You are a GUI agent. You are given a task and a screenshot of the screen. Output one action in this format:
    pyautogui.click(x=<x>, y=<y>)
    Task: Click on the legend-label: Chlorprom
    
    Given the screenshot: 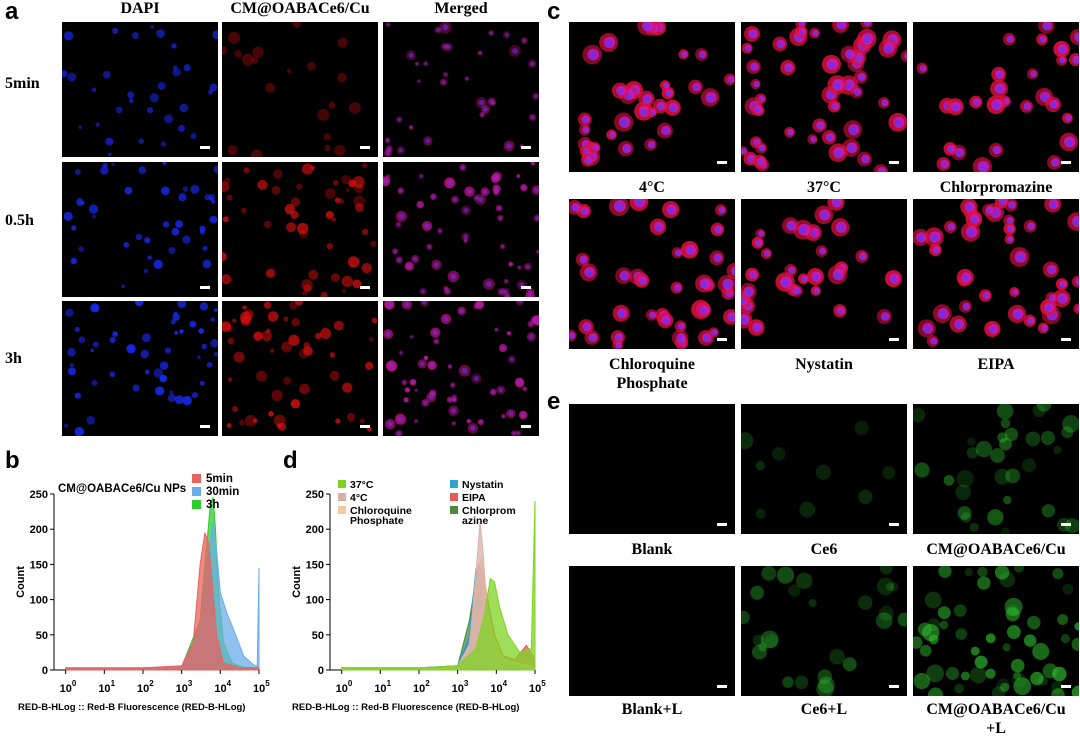 What is the action you would take?
    pyautogui.click(x=489, y=511)
    